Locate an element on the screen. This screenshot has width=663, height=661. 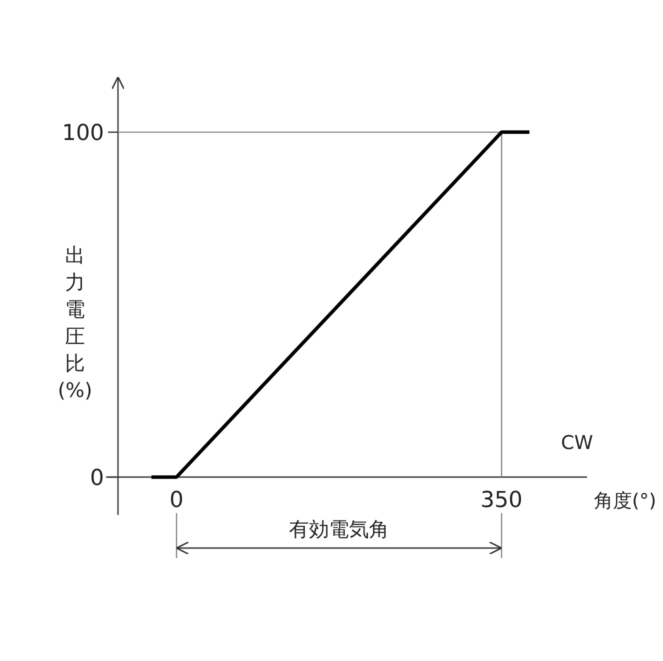
y-axis-title: 出力電圧比(%) is located at coordinates (75, 322).